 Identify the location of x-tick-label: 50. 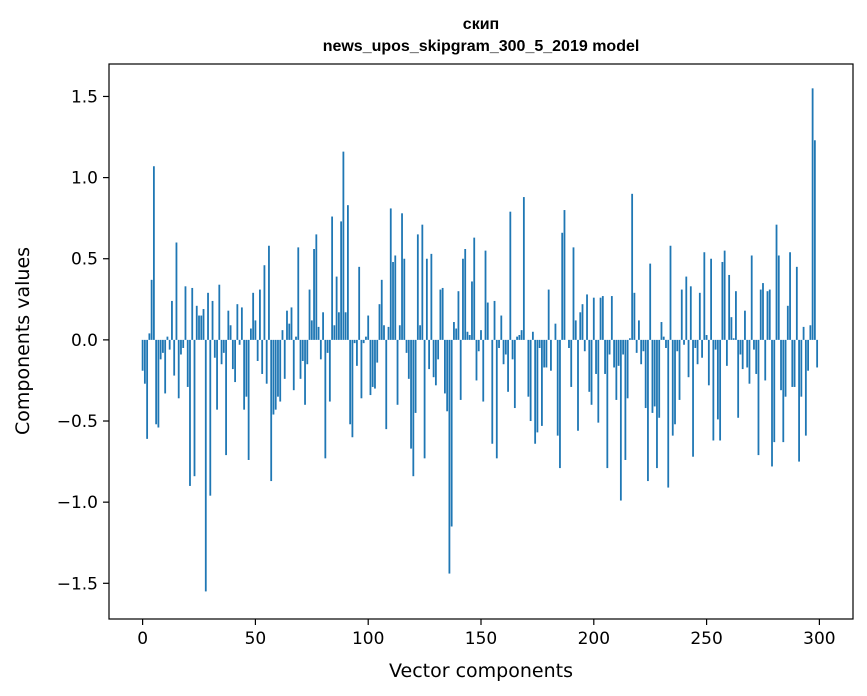
(256, 639).